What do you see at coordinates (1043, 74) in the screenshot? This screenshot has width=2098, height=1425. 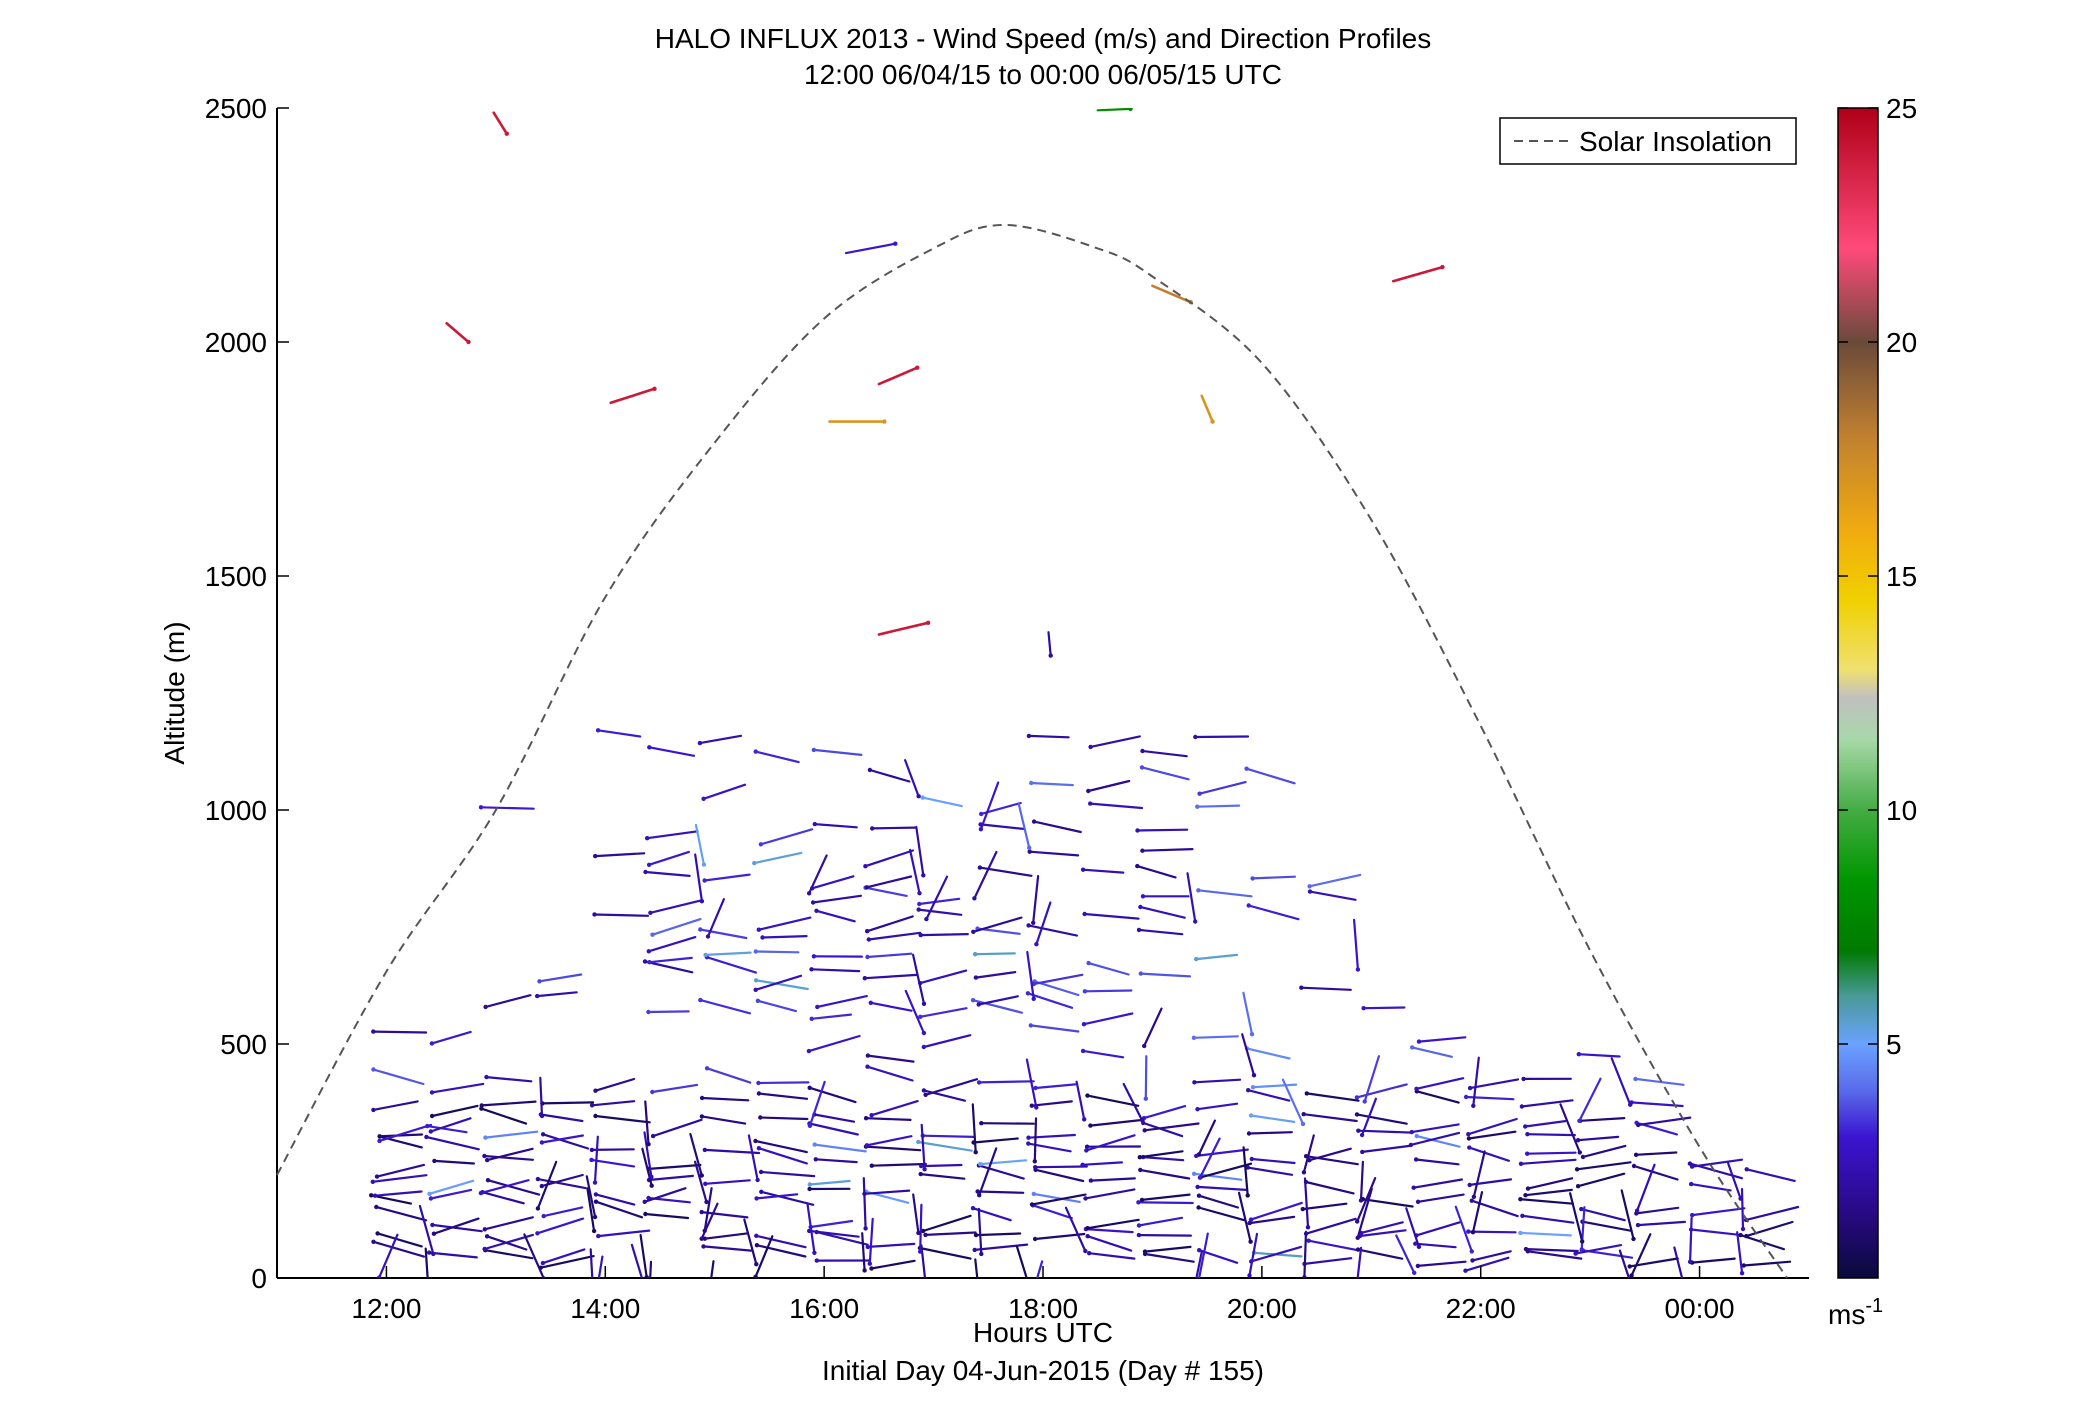 I see `chart-subtitle: 12:00 06/04/15 to 00:00 06/05/15 UTC` at bounding box center [1043, 74].